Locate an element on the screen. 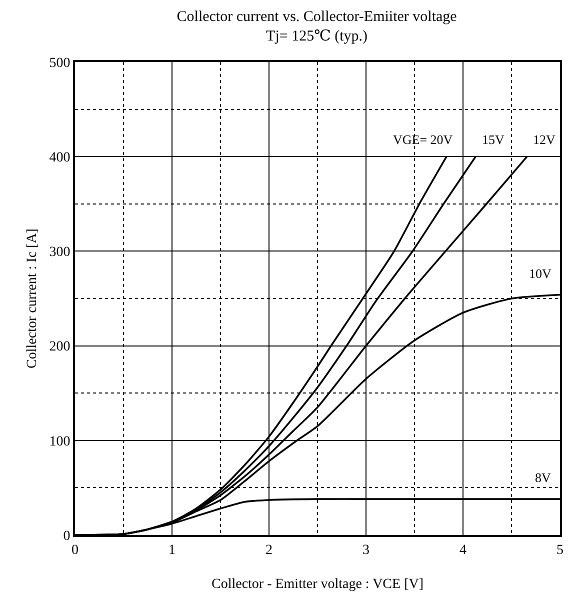 This screenshot has width=576, height=595. y-tick-label: 0 is located at coordinates (66, 536).